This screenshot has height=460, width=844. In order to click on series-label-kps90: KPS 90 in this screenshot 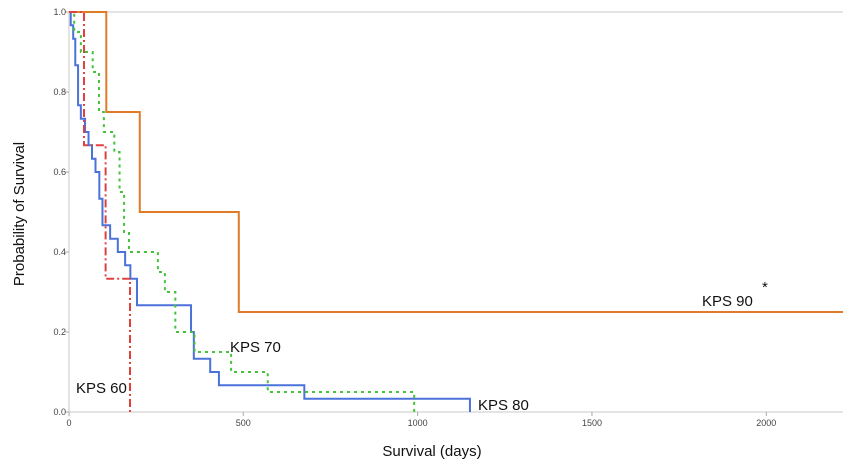, I will do `click(727, 301)`.